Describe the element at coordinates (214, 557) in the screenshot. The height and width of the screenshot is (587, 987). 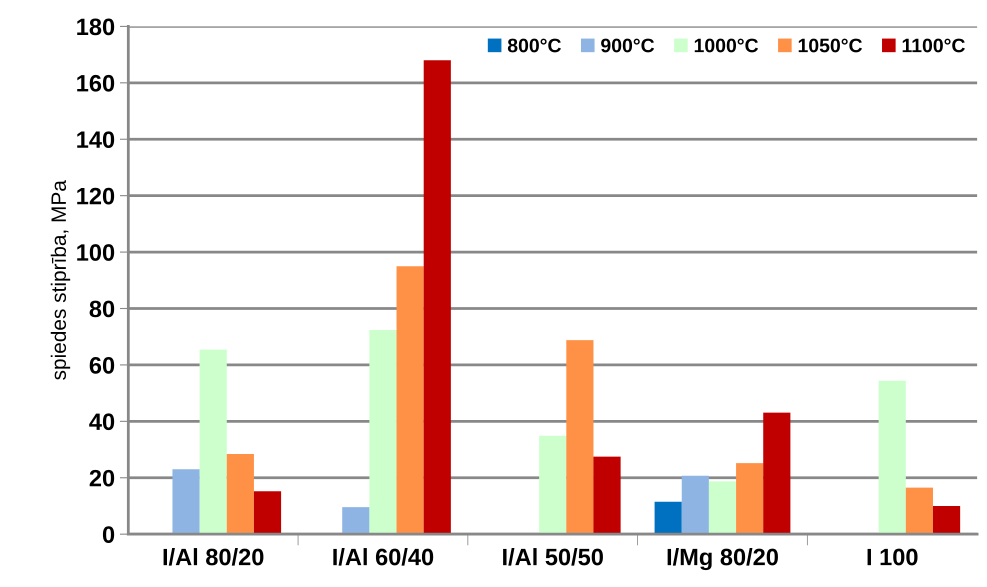
I see `x-tick-label: I/Al 80/20` at that location.